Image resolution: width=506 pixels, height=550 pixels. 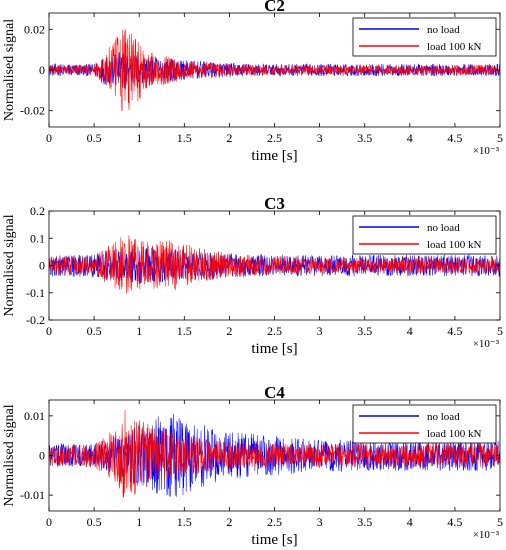 I want to click on chart-title: C3, so click(x=274, y=203).